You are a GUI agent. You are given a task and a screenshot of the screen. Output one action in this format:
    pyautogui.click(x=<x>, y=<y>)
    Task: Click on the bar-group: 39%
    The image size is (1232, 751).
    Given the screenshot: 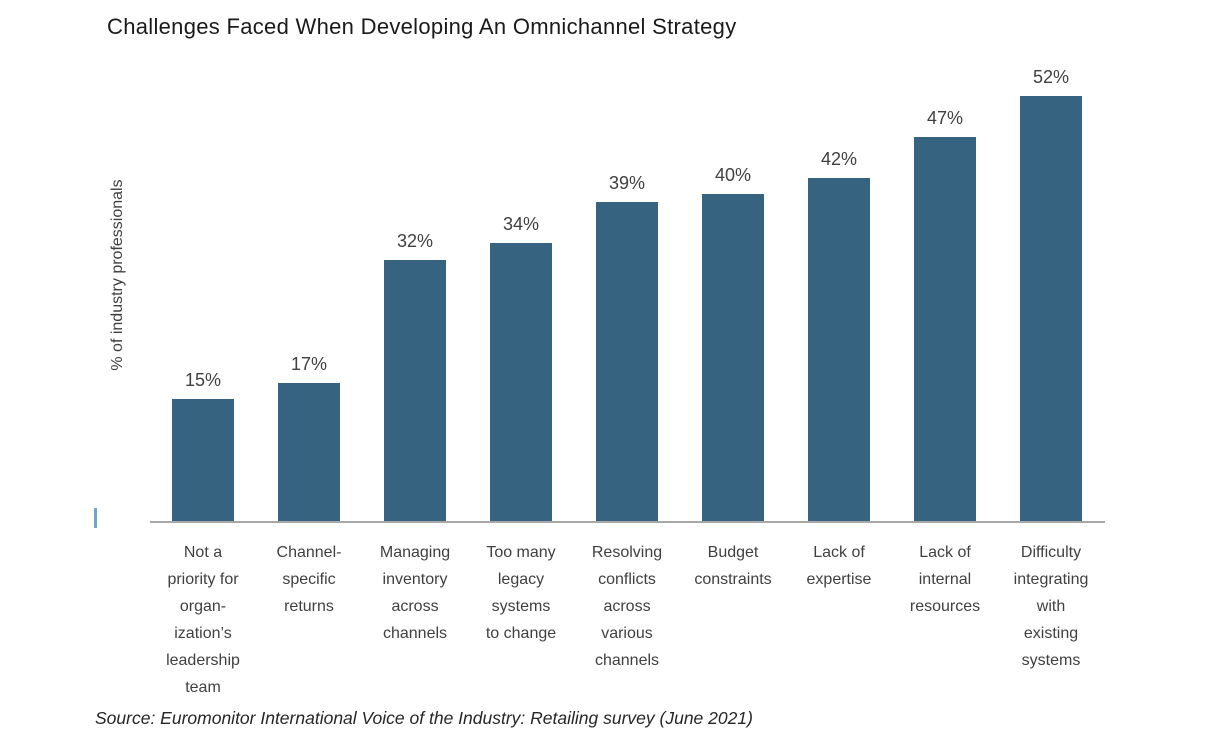 What is the action you would take?
    pyautogui.click(x=627, y=347)
    